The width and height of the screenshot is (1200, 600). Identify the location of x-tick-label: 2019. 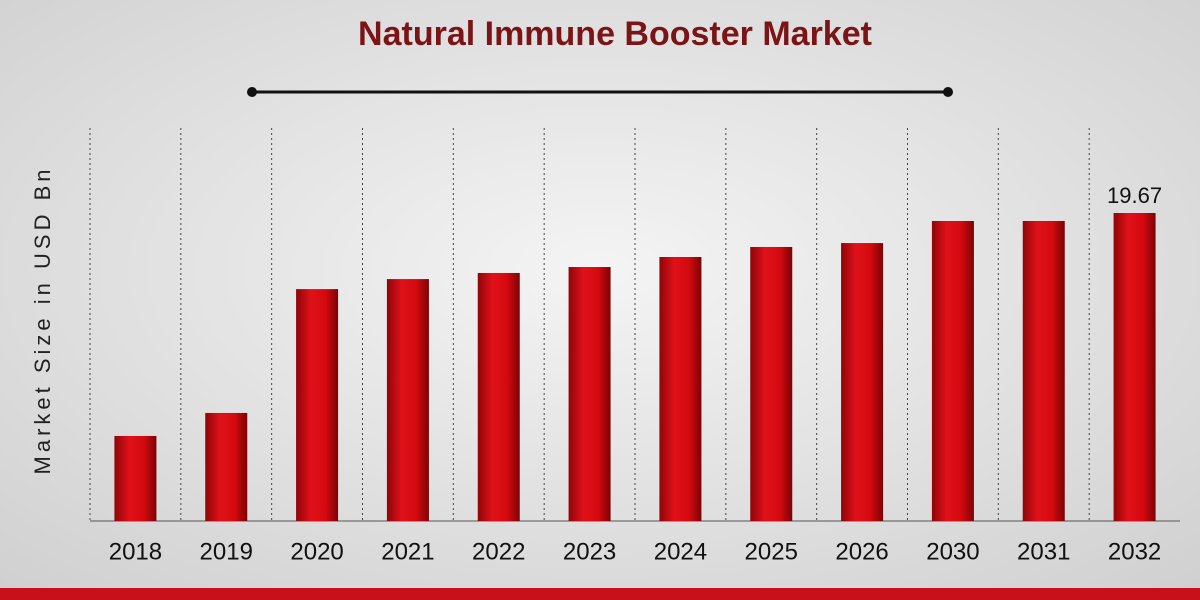
(226, 551).